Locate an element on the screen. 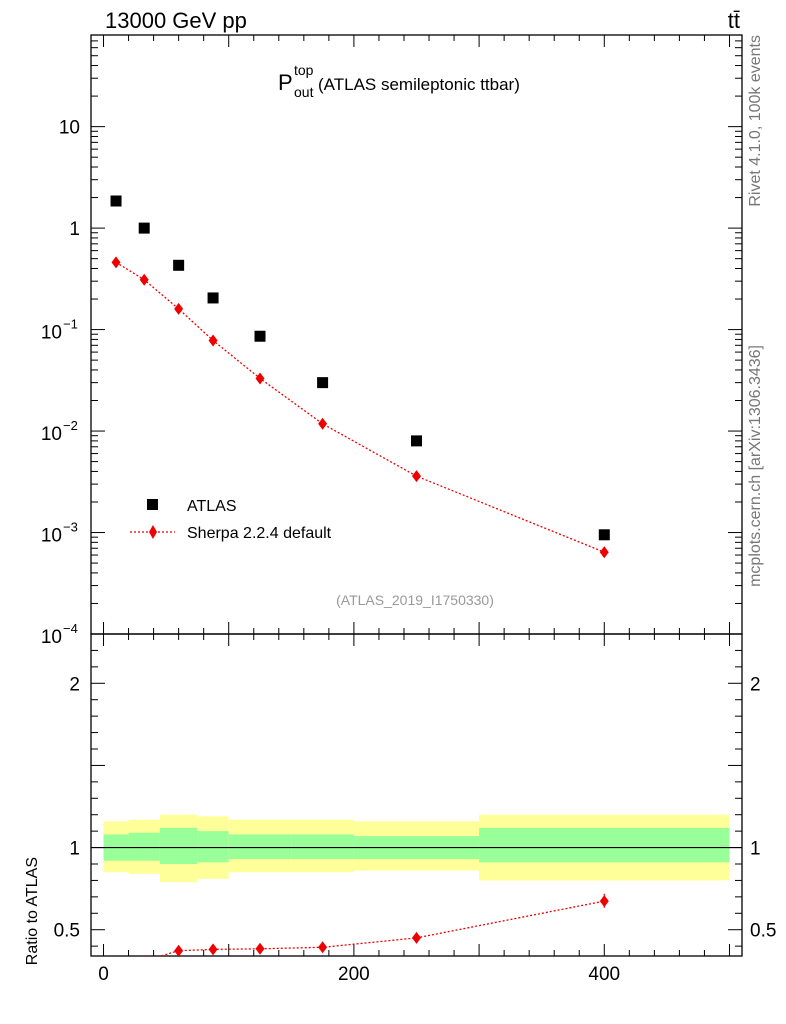 The image size is (786, 1024). y-tick-exponent: −3 is located at coordinates (70, 527).